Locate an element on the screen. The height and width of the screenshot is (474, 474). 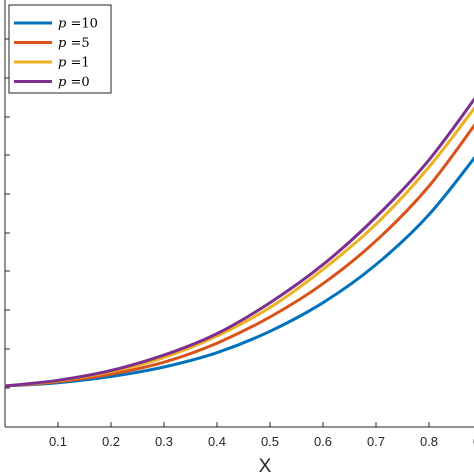
legend: p =10 p =5 p =1 p =0 is located at coordinates (60, 49).